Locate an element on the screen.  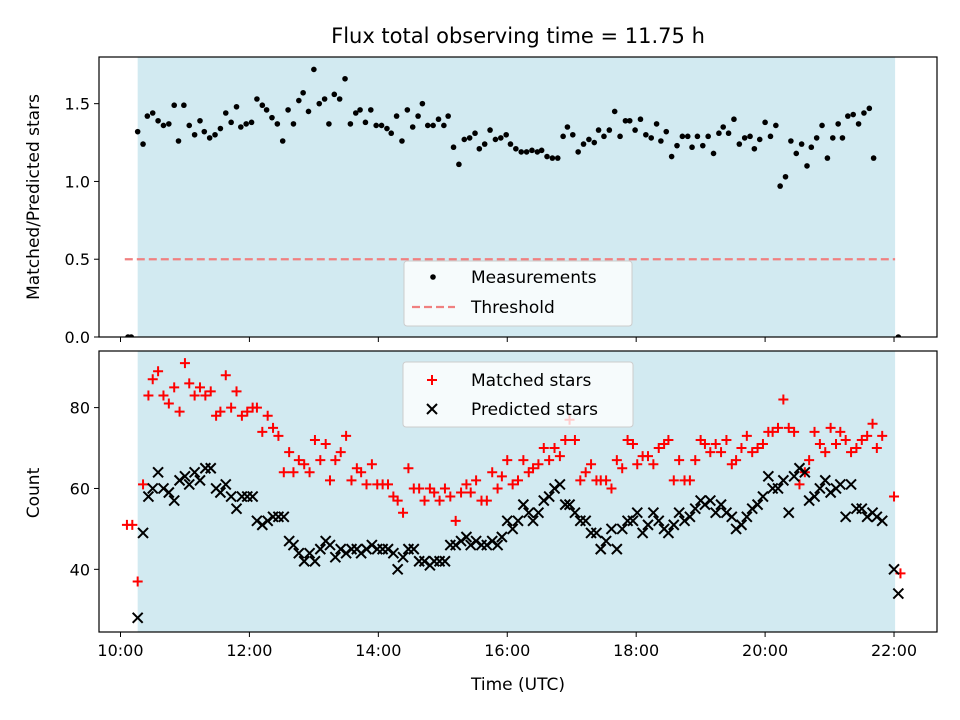
top-y-tick-label: 1.0 is located at coordinates (77, 181).